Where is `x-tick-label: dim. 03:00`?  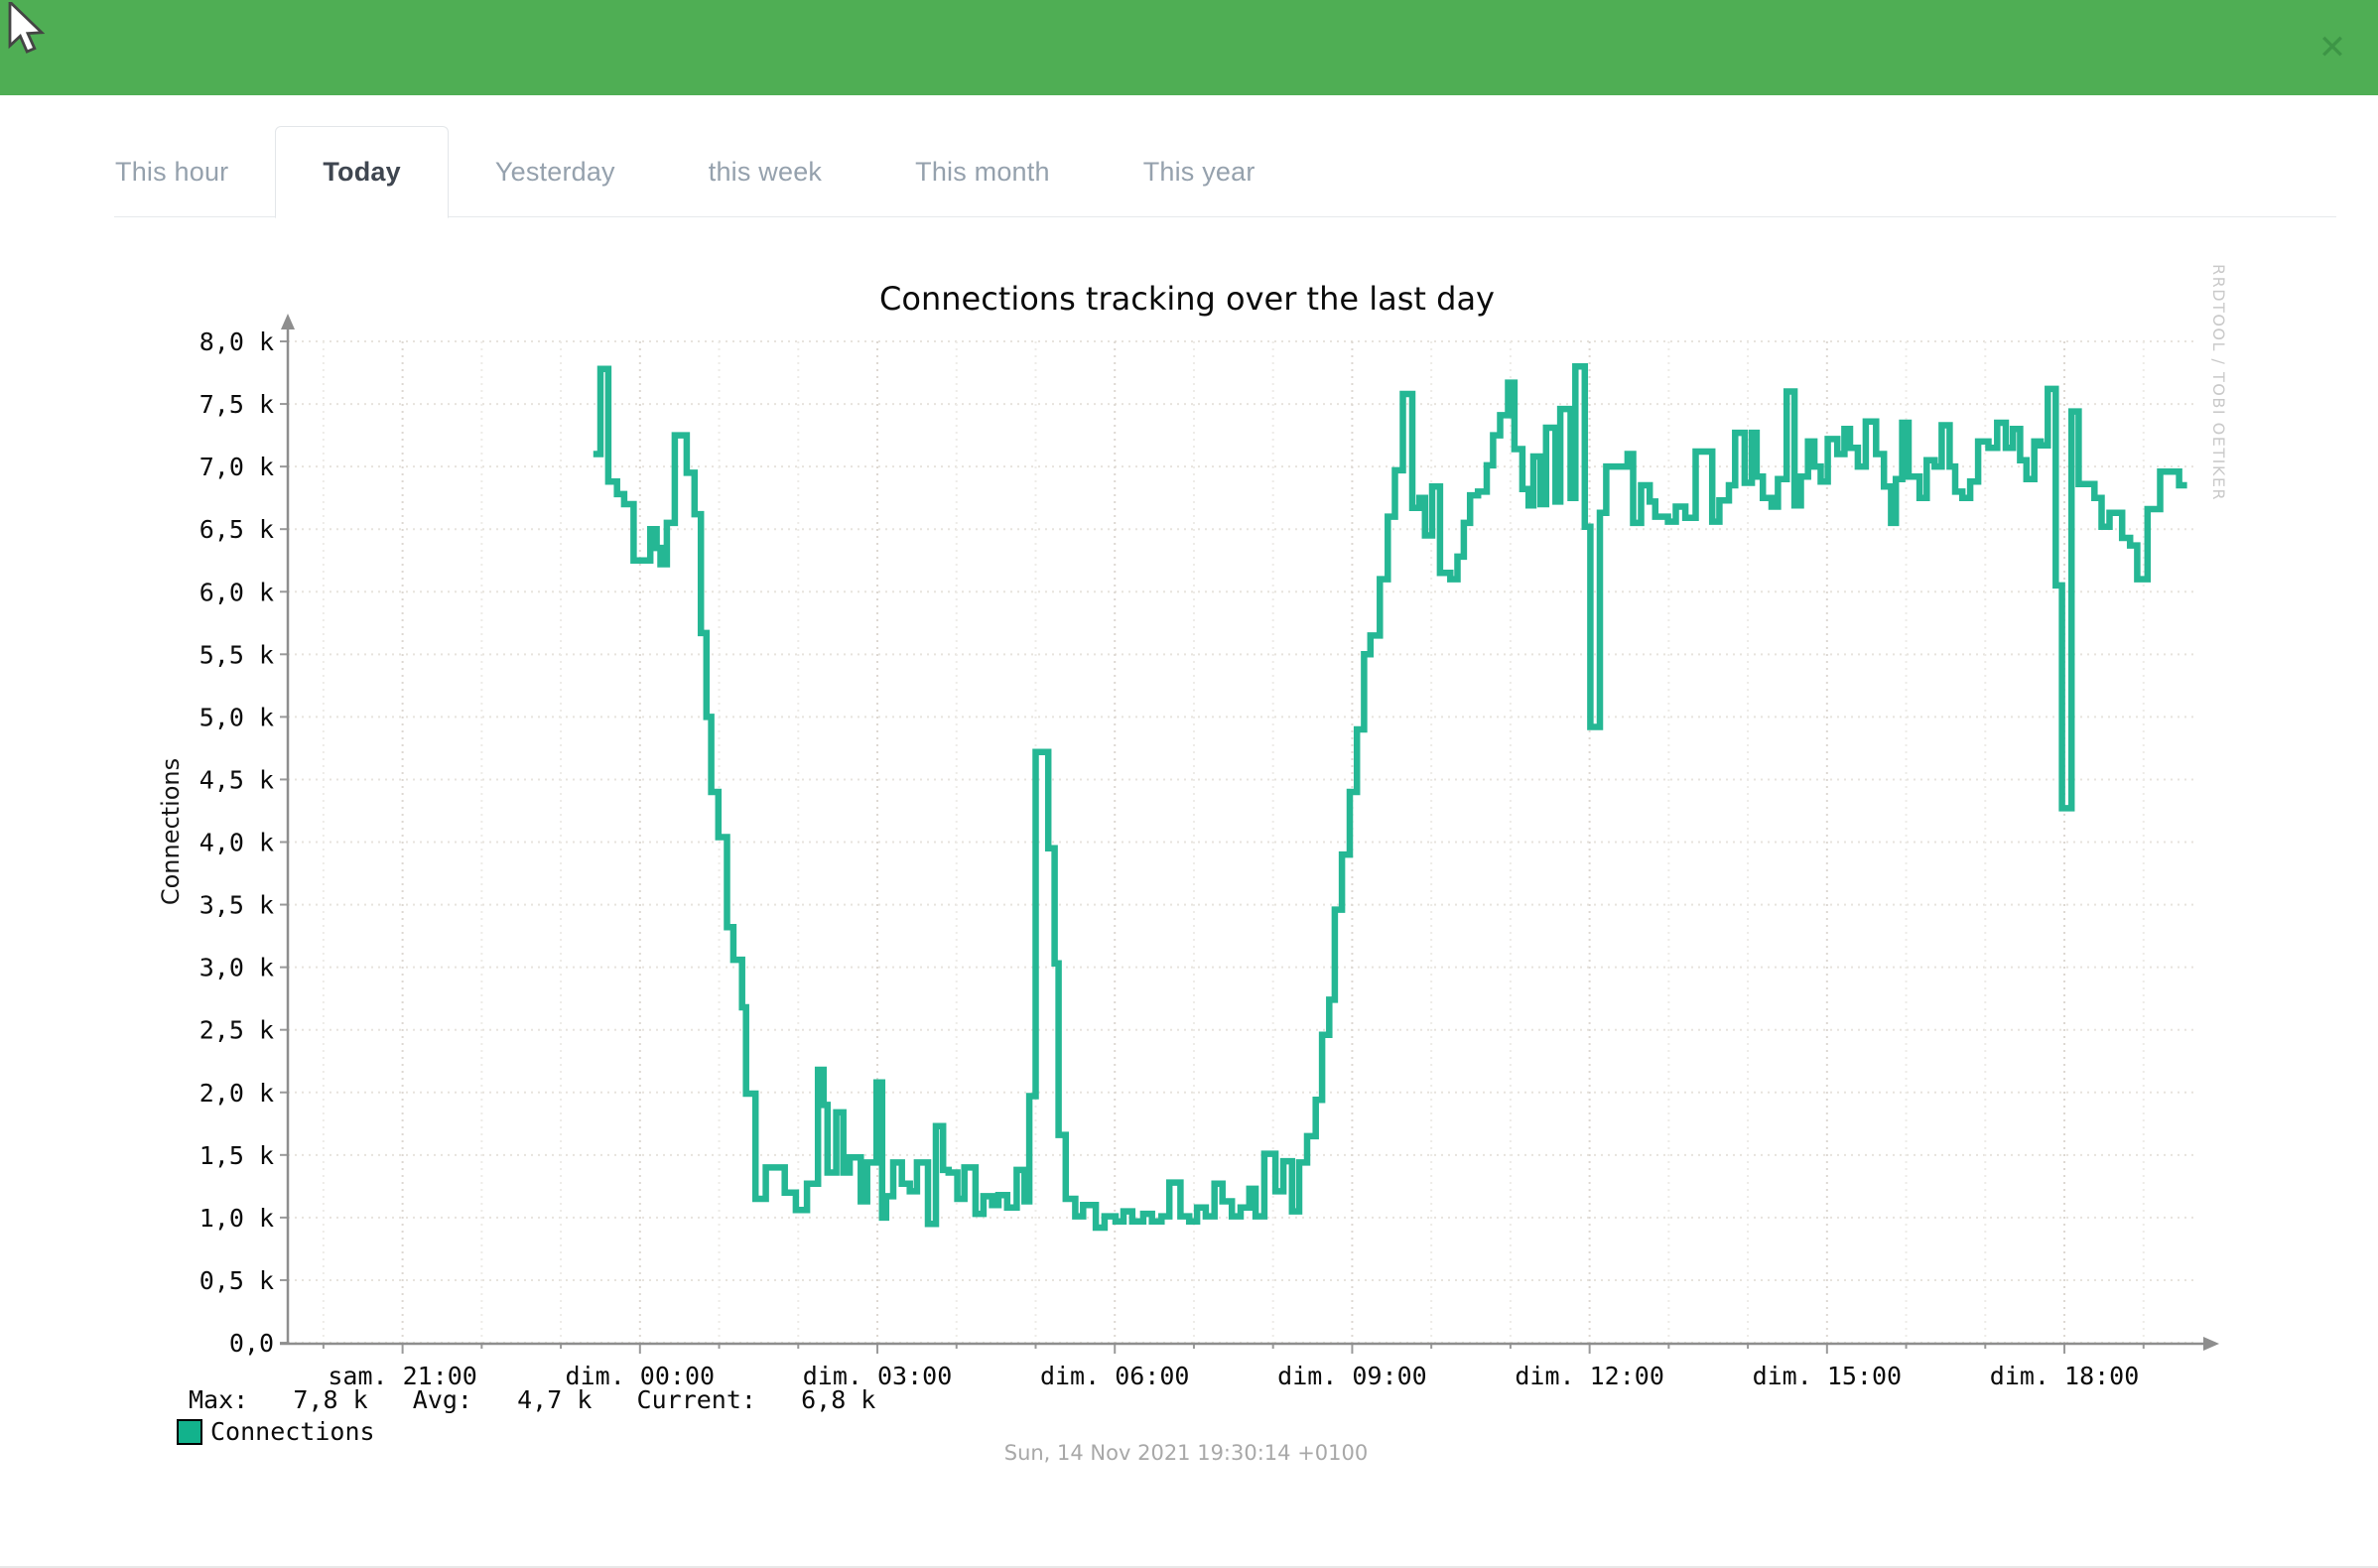 x-tick-label: dim. 03:00 is located at coordinates (878, 1376).